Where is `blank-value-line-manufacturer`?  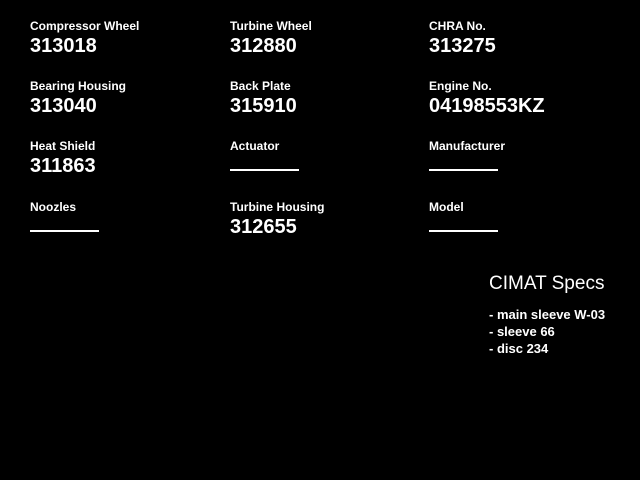
blank-value-line-manufacturer is located at coordinates (463, 170).